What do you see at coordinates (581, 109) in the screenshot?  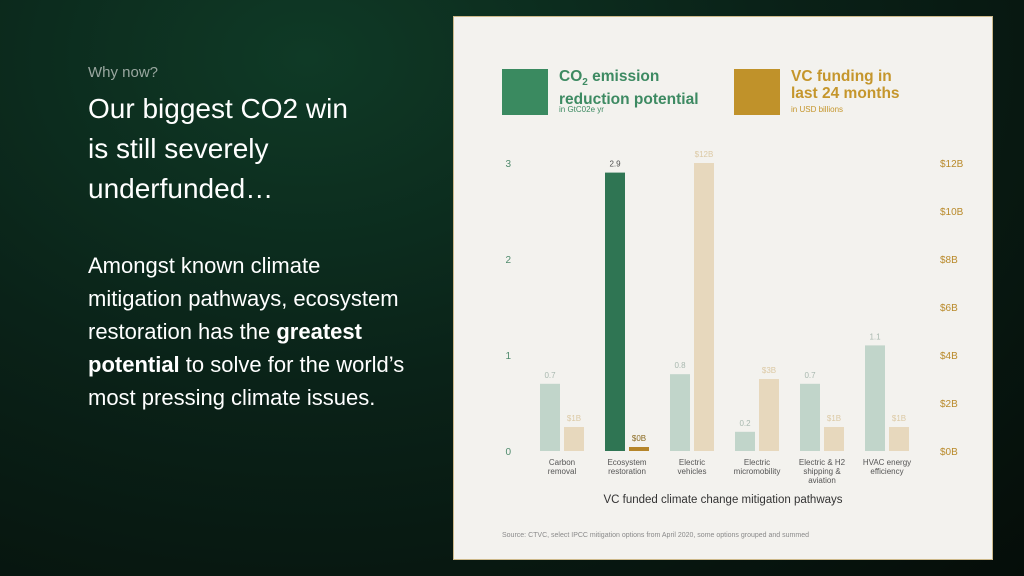 I see `legend-unit-emission: in GtC02e yr` at bounding box center [581, 109].